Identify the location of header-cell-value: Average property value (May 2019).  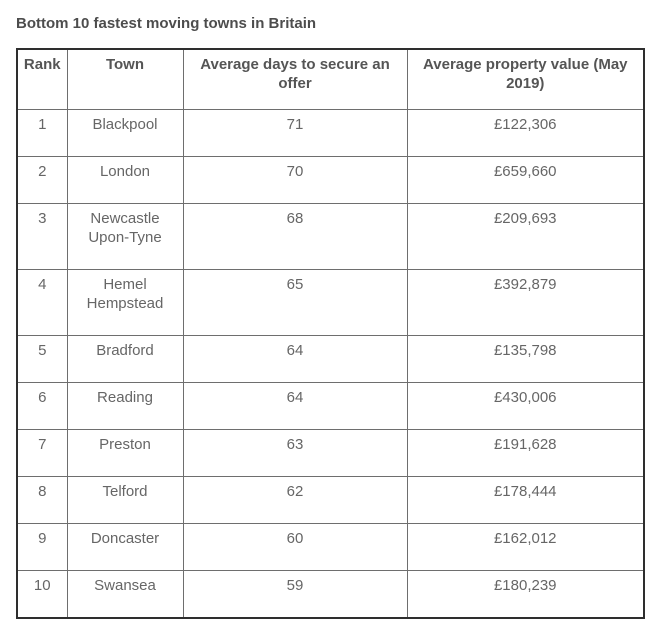
(525, 79).